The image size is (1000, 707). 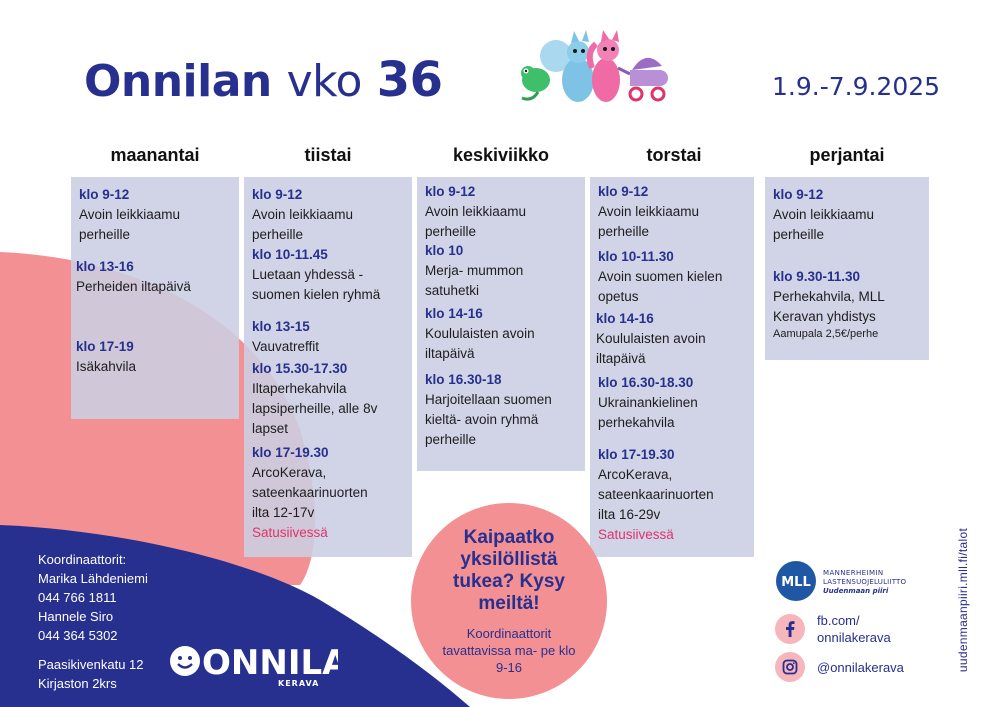 I want to click on week-number: 36, so click(x=409, y=80).